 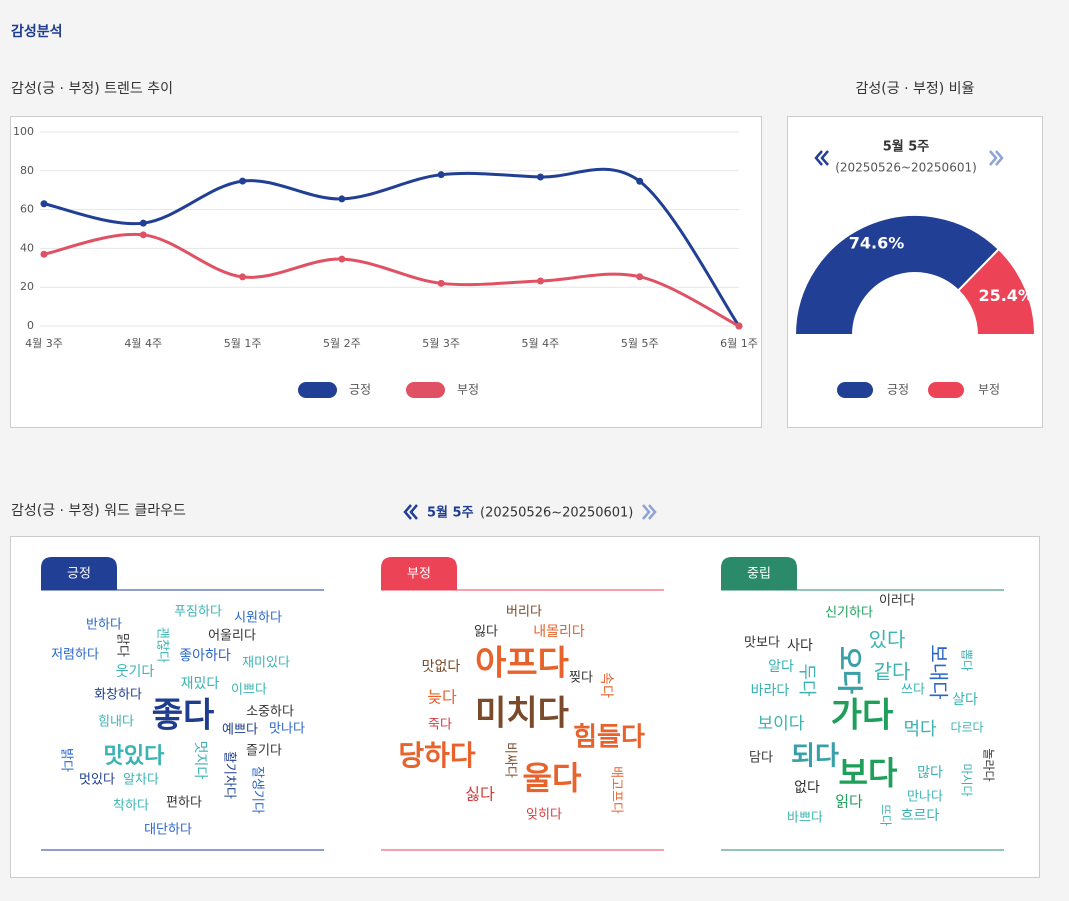 I want to click on y-tick-label: 20, so click(x=27, y=286).